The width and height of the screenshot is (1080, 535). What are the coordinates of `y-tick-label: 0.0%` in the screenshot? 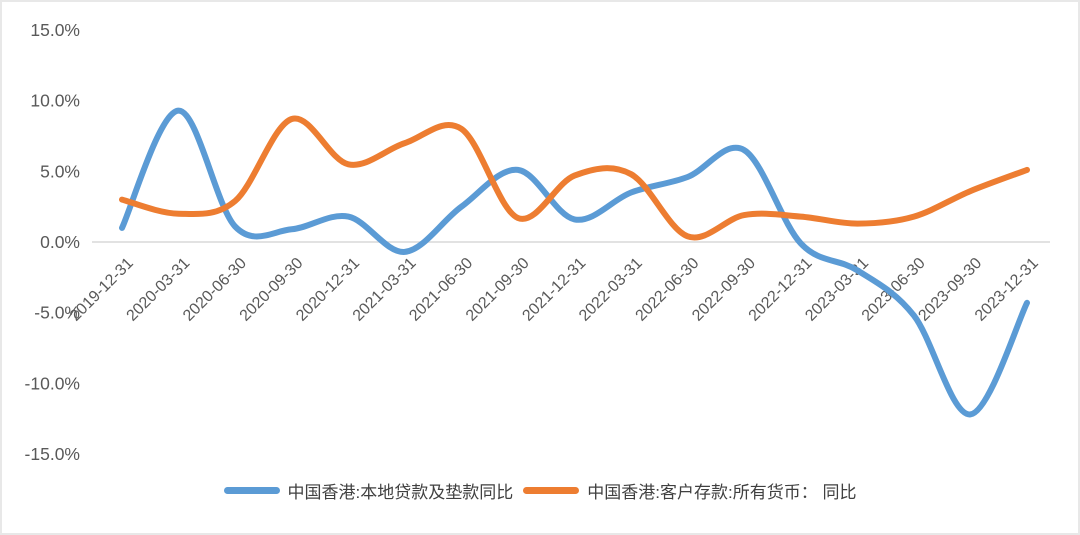 It's located at (60, 242).